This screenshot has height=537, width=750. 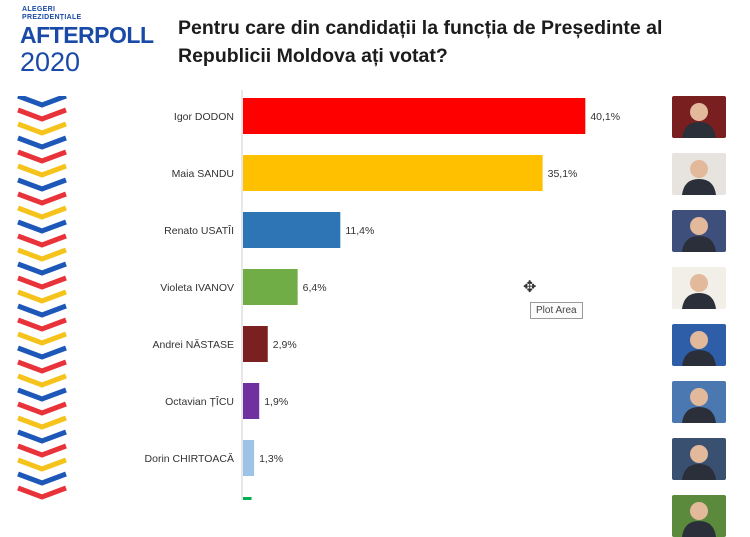 What do you see at coordinates (276, 402) in the screenshot?
I see `value-label: 1,9%` at bounding box center [276, 402].